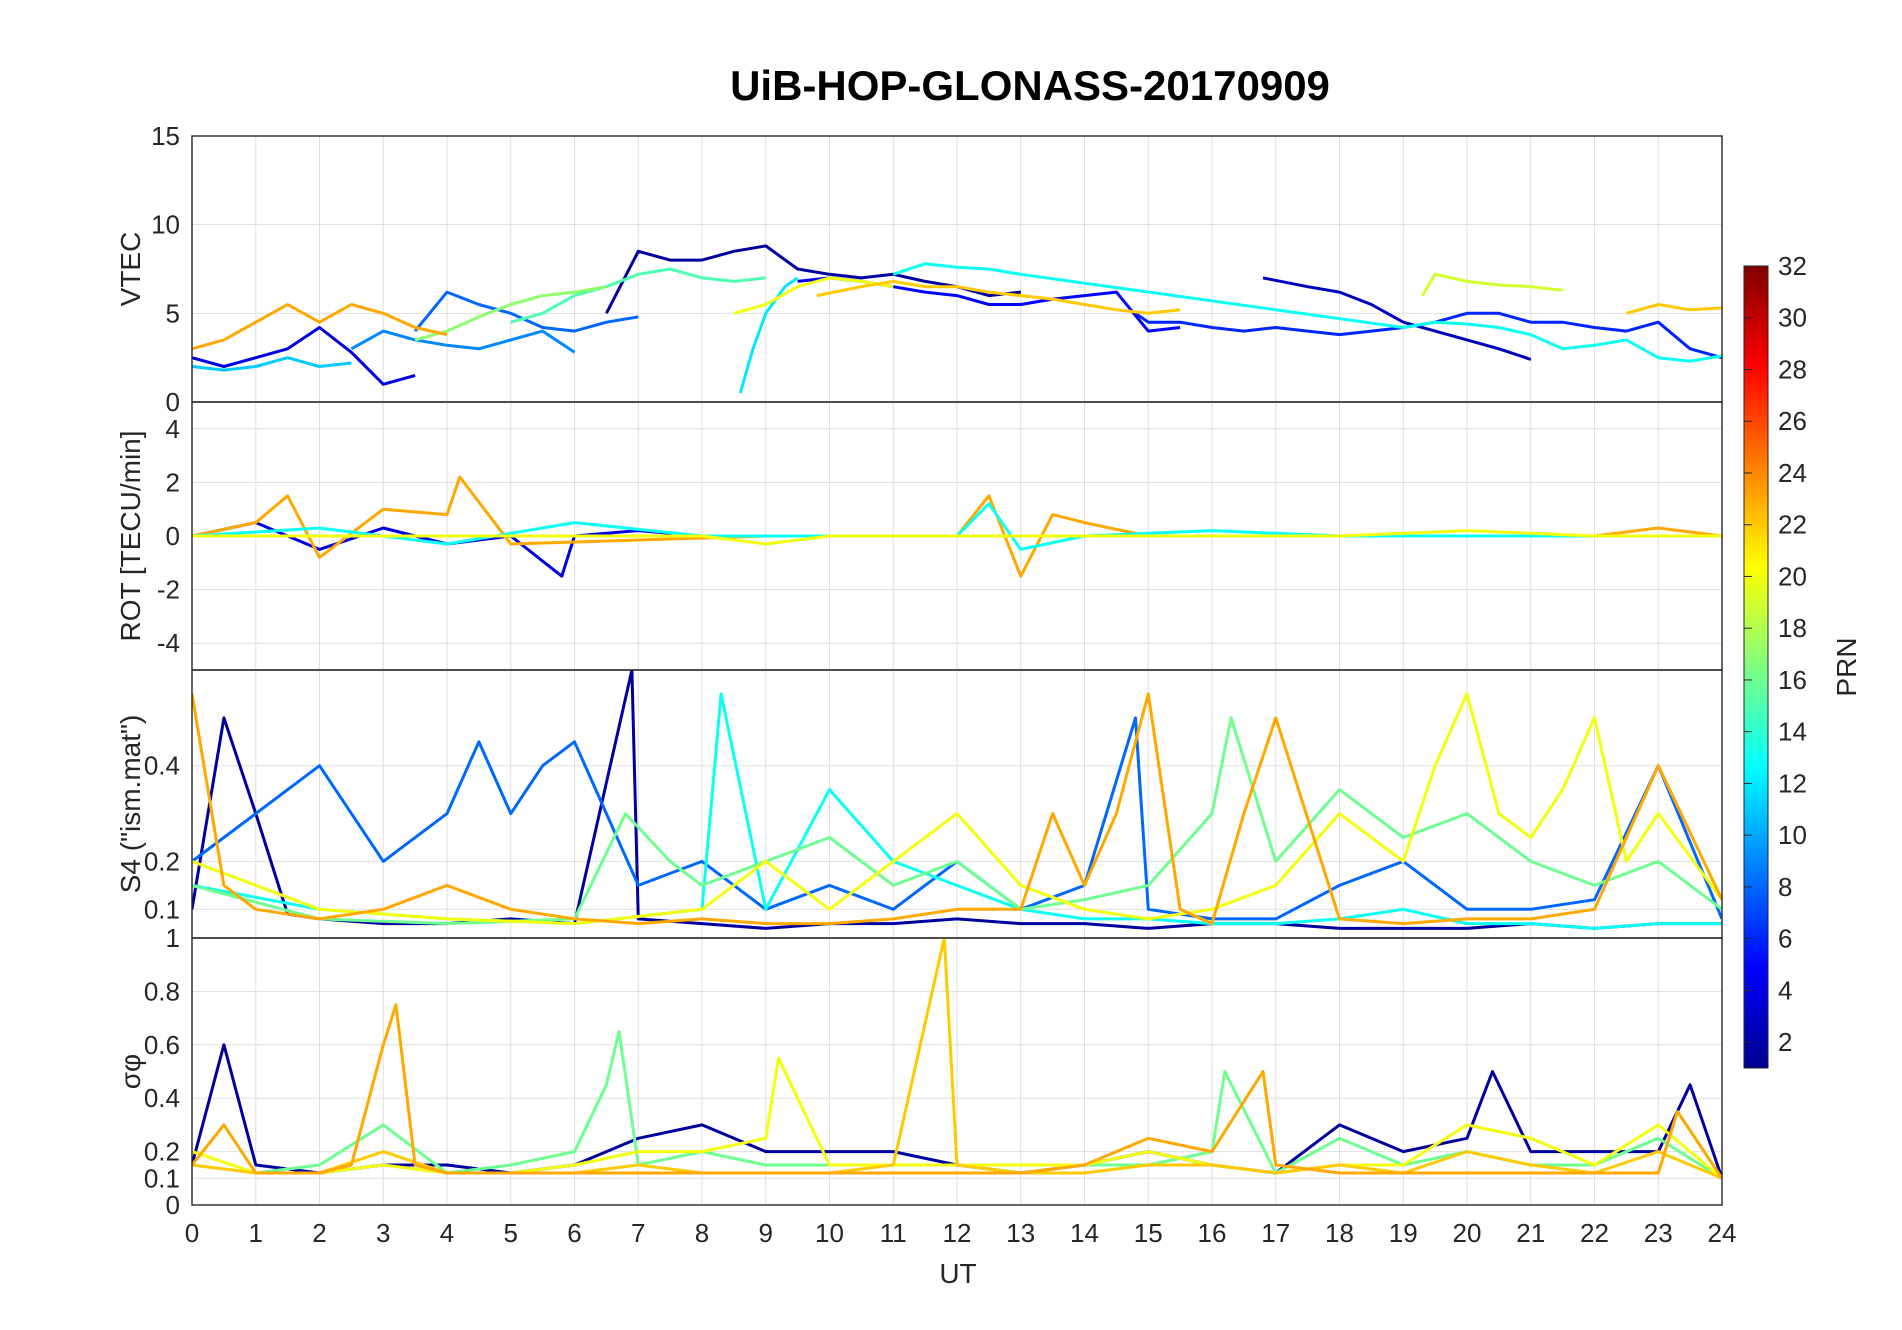 This screenshot has height=1330, width=1902. I want to click on colorbar-tick-label: 14, so click(1792, 732).